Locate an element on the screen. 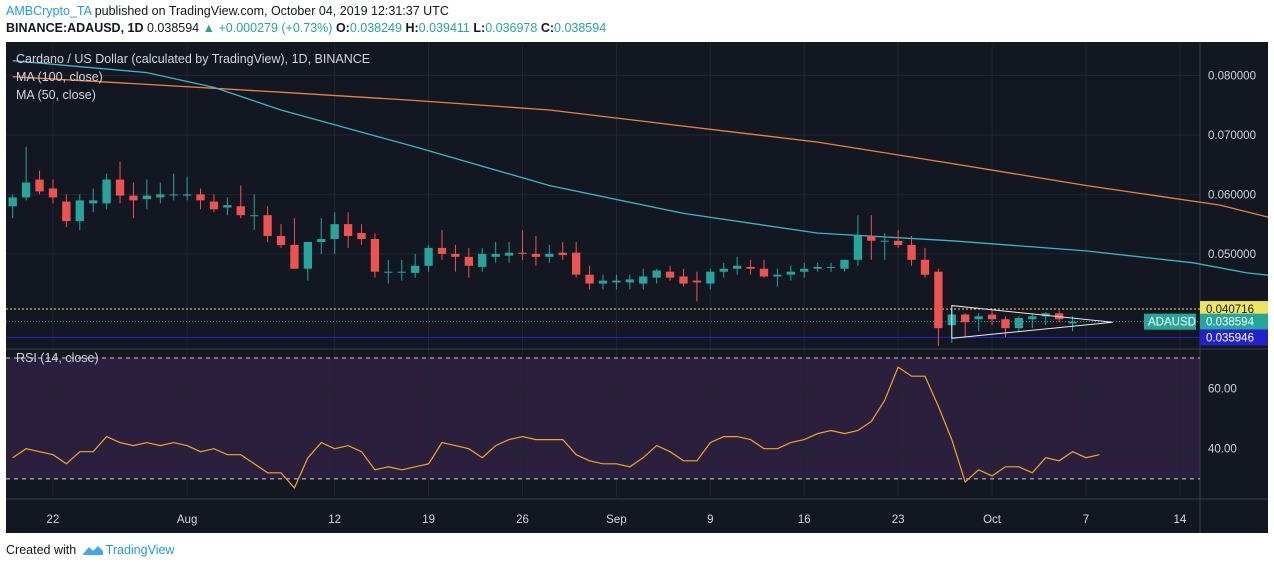  resistance-tag-bg is located at coordinates (1234, 309).